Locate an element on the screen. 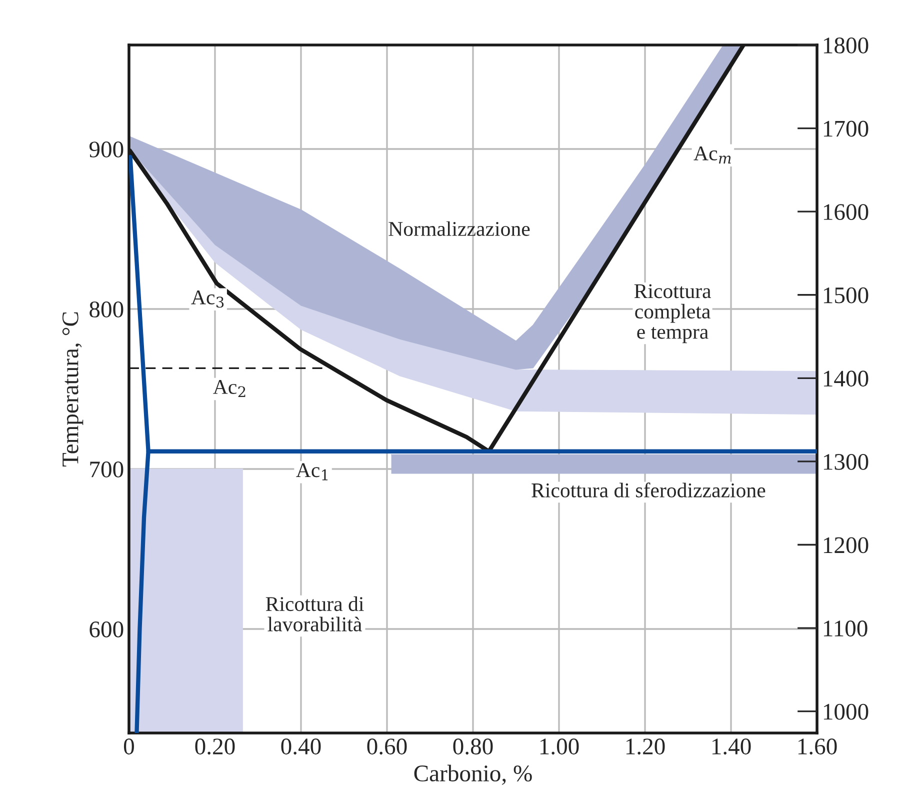 This screenshot has width=900, height=811. y-tick-label: 600 is located at coordinates (107, 629).